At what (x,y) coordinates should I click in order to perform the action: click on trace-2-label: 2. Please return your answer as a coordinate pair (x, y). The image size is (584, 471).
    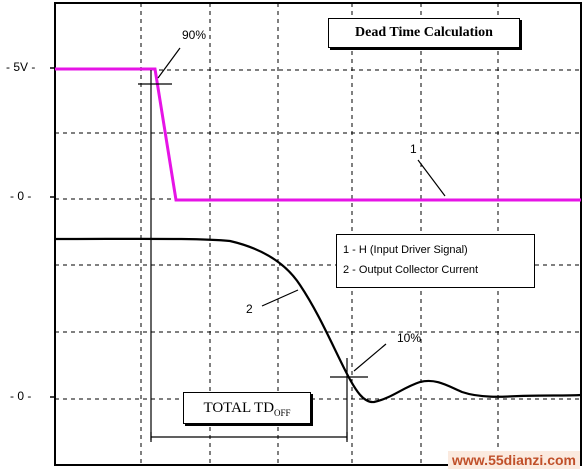
    Looking at the image, I should click on (249, 309).